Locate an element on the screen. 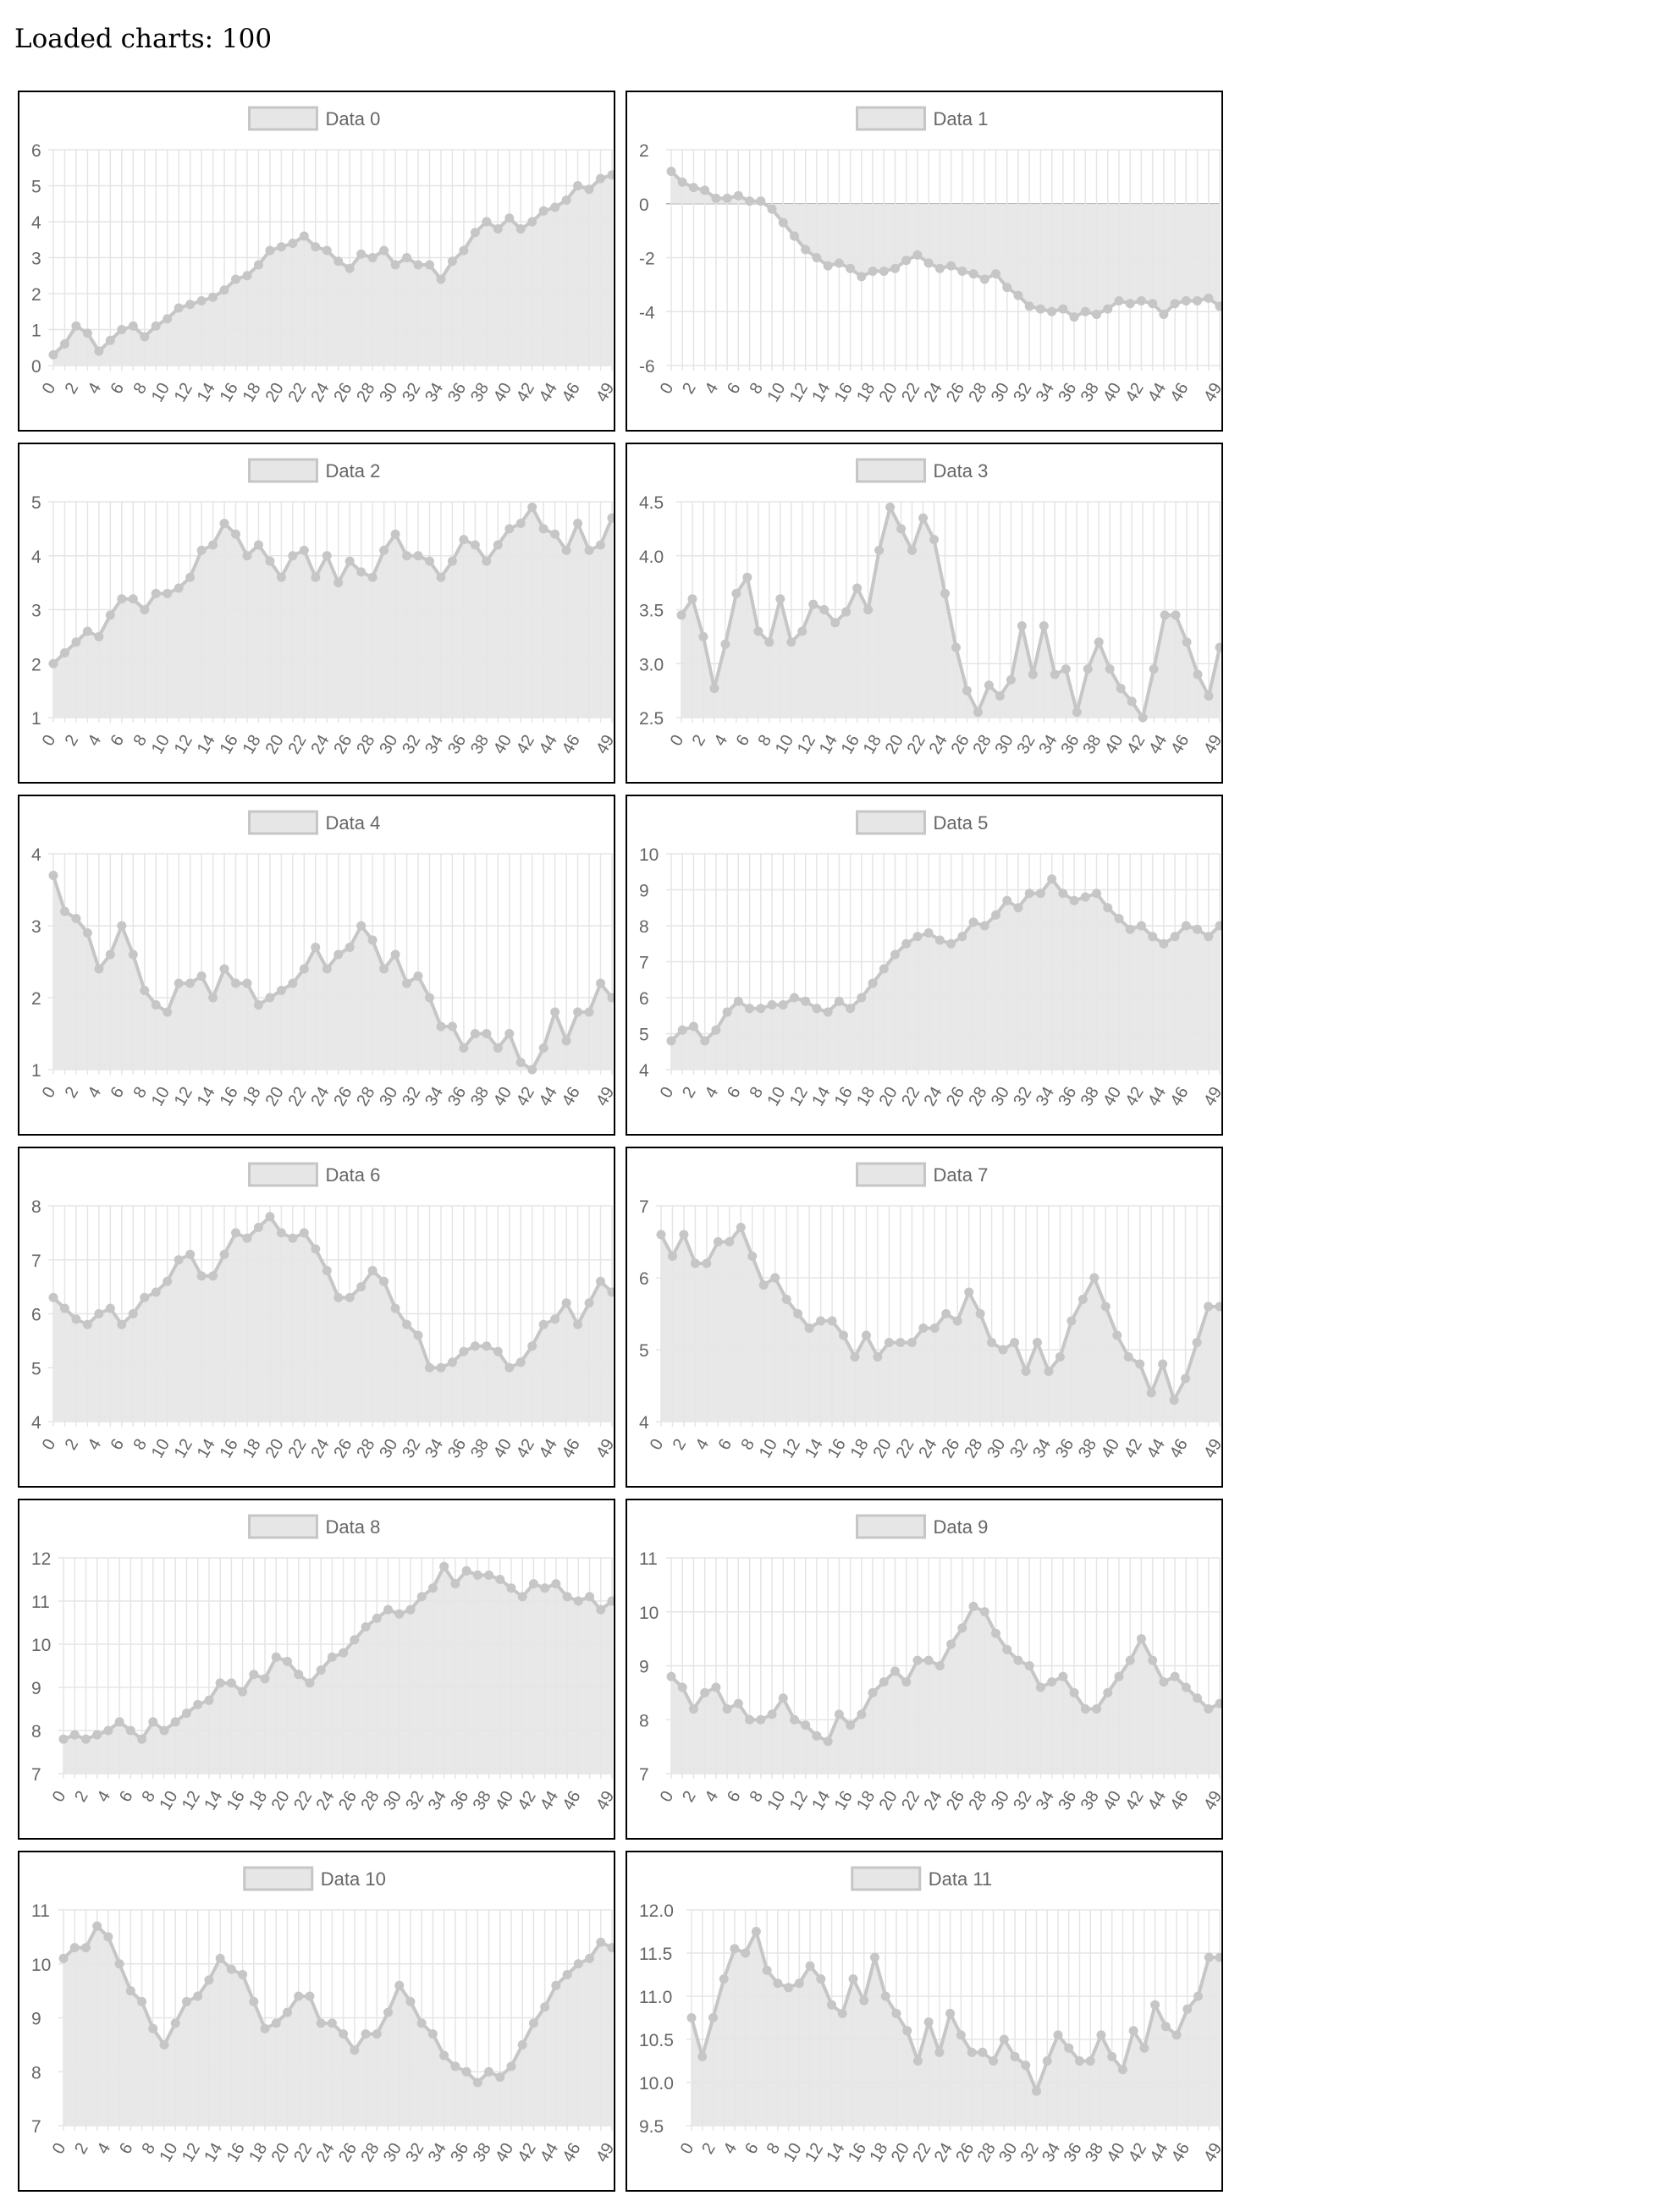 Image resolution: width=1659 pixels, height=2212 pixels. x-tick-label: 10 is located at coordinates (792, 2152).